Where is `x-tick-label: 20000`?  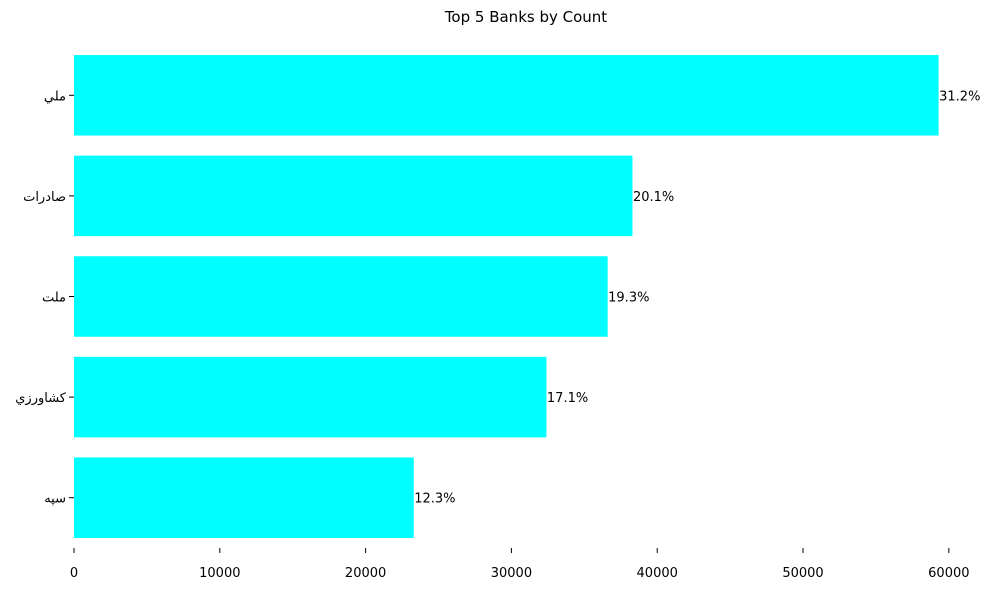 x-tick-label: 20000 is located at coordinates (365, 573).